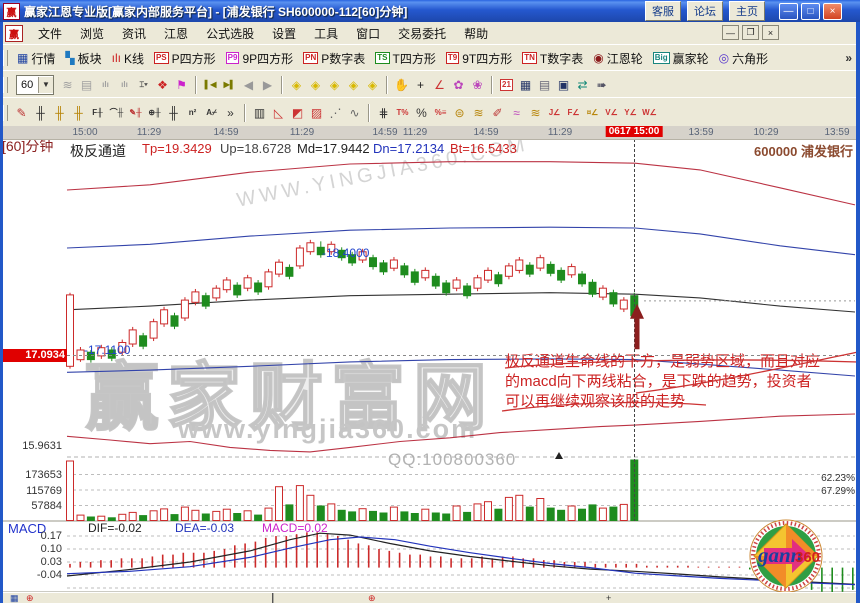 This screenshot has width=860, height=603. What do you see at coordinates (97, 112) in the screenshot?
I see `tool-f-grid: F╫` at bounding box center [97, 112].